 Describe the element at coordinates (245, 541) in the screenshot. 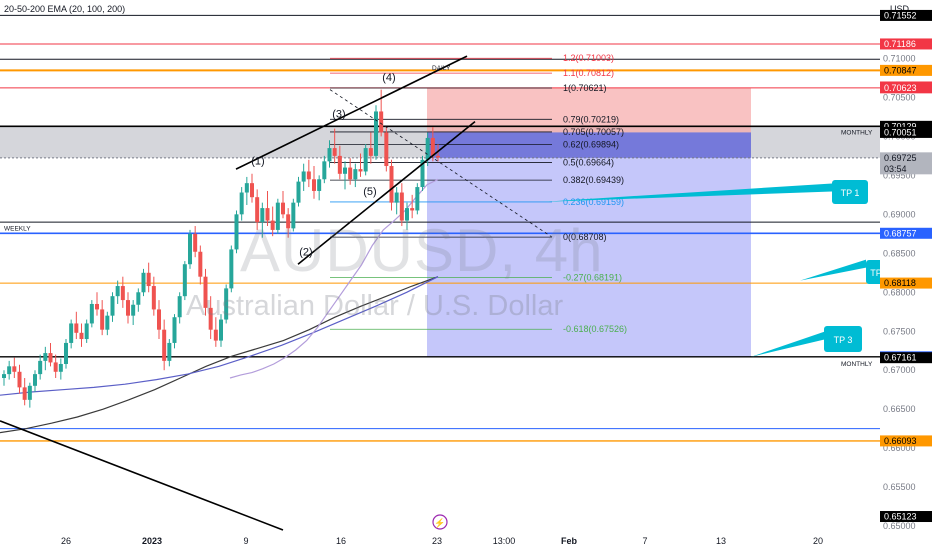

I see `time-tick-label: 9` at that location.